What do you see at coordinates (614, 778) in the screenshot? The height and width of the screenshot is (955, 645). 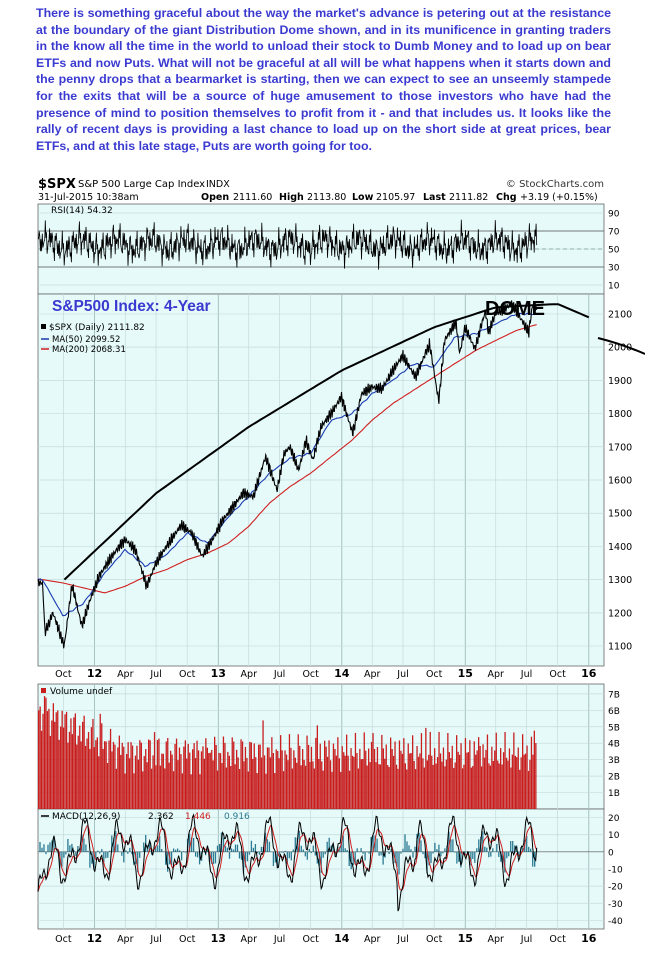 I see `y-tick-label: 2B` at bounding box center [614, 778].